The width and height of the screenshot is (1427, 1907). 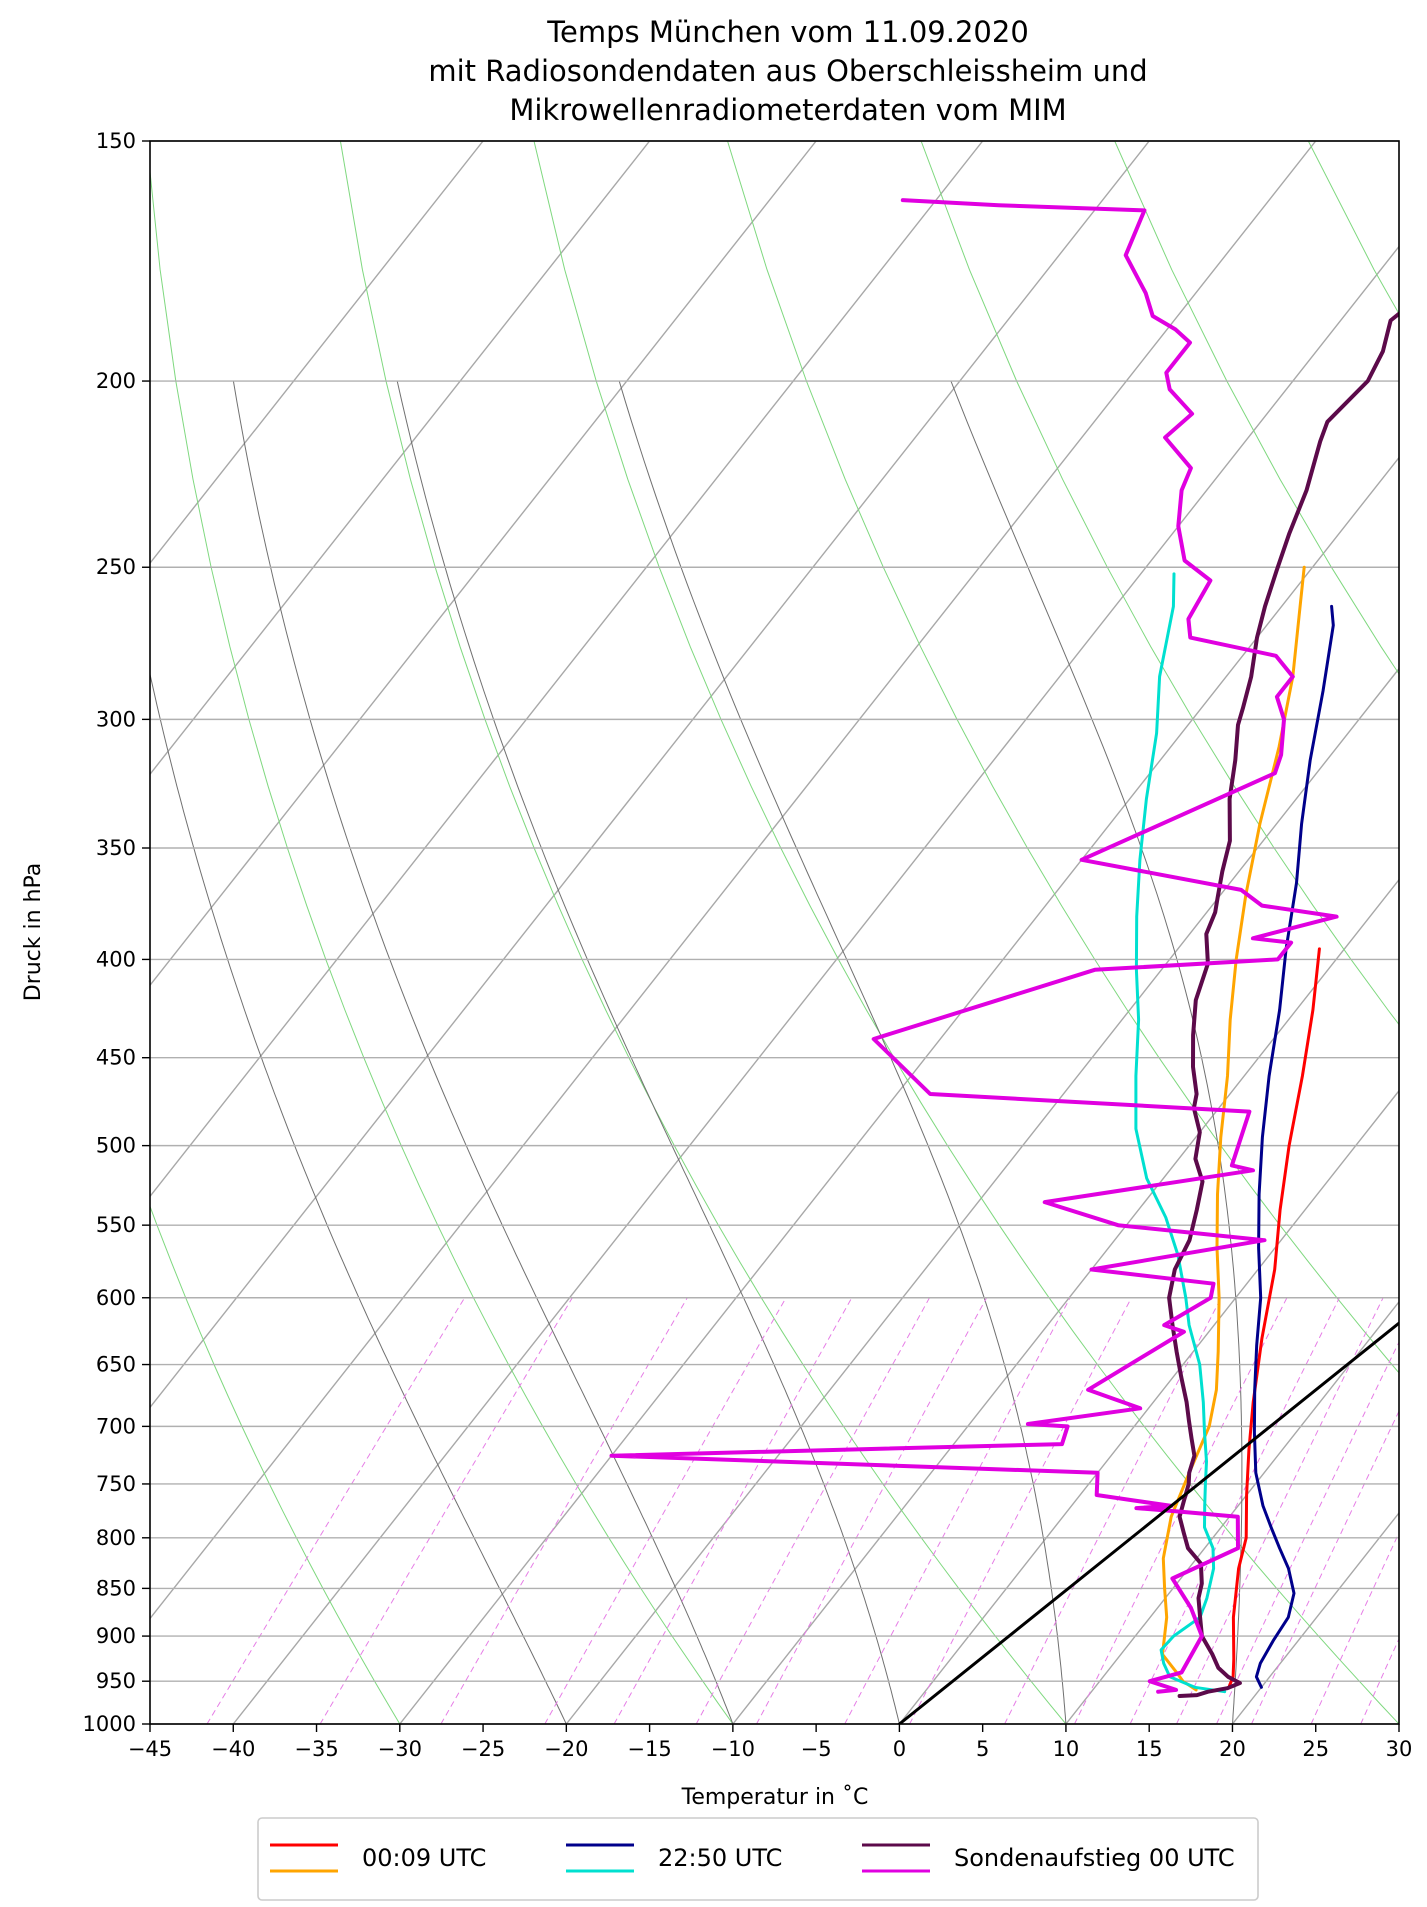 I want to click on y-tick-label: 550, so click(x=116, y=1225).